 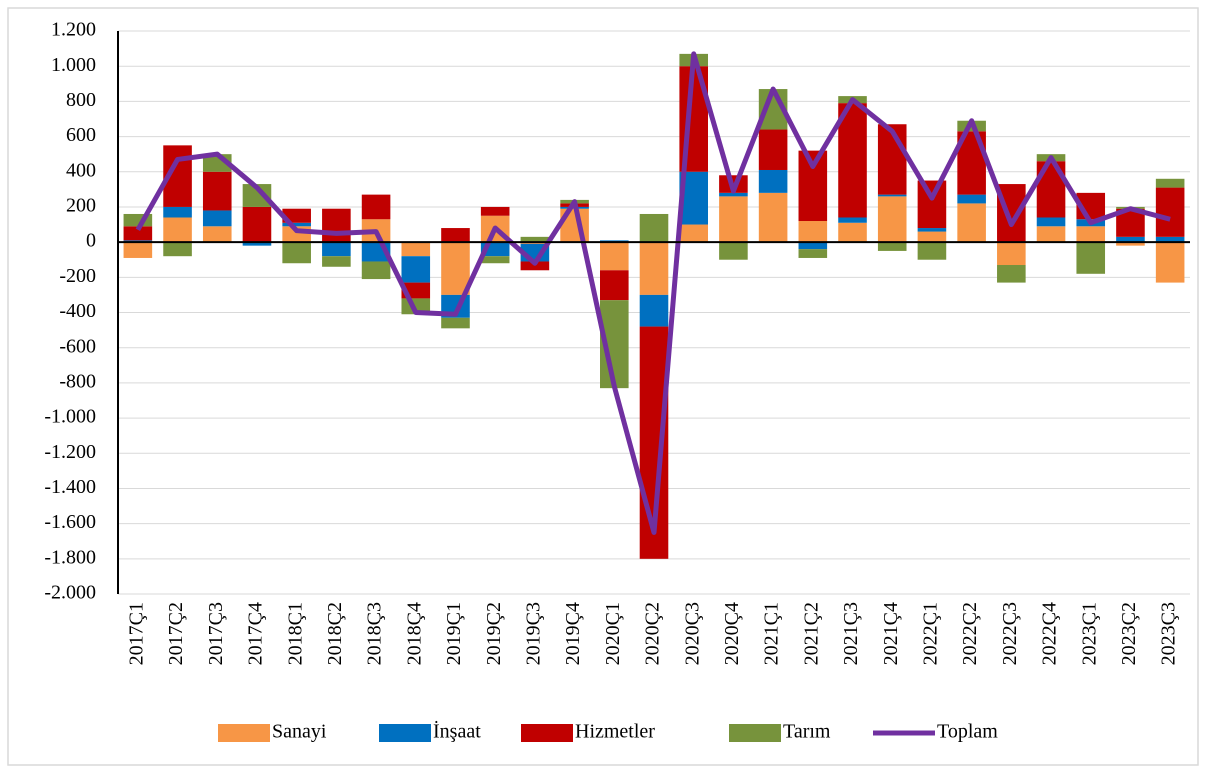 What do you see at coordinates (692, 633) in the screenshot?
I see `x-tick-label: 2020Ç3` at bounding box center [692, 633].